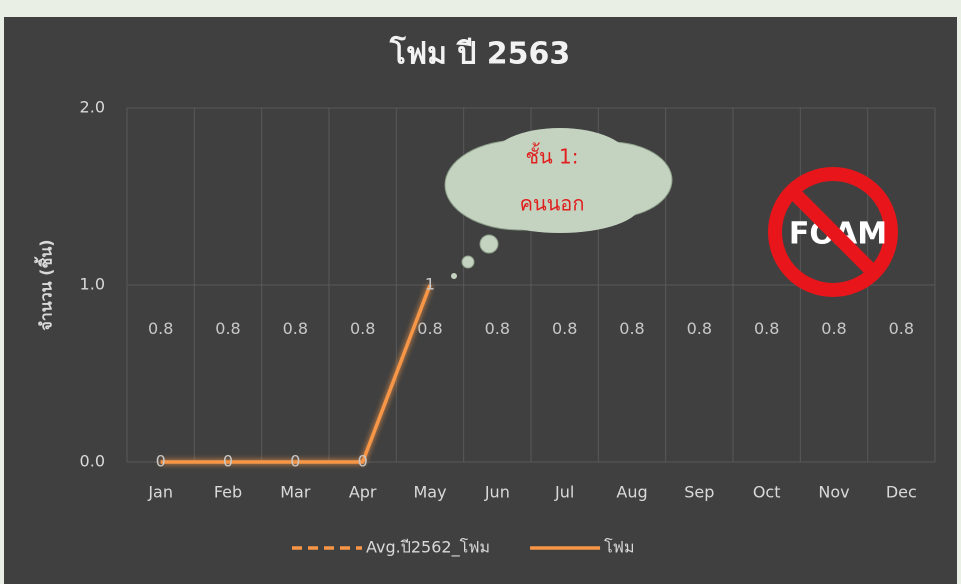 The width and height of the screenshot is (961, 584). I want to click on y-tick-label: 2.0, so click(92, 107).